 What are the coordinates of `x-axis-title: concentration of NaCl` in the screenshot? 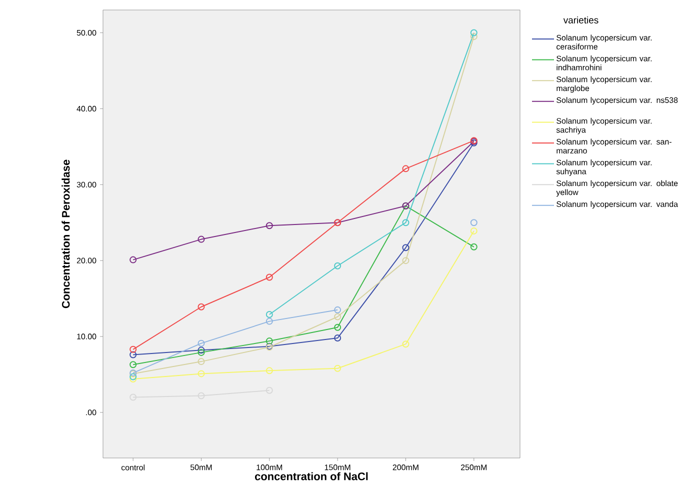 It's located at (311, 476).